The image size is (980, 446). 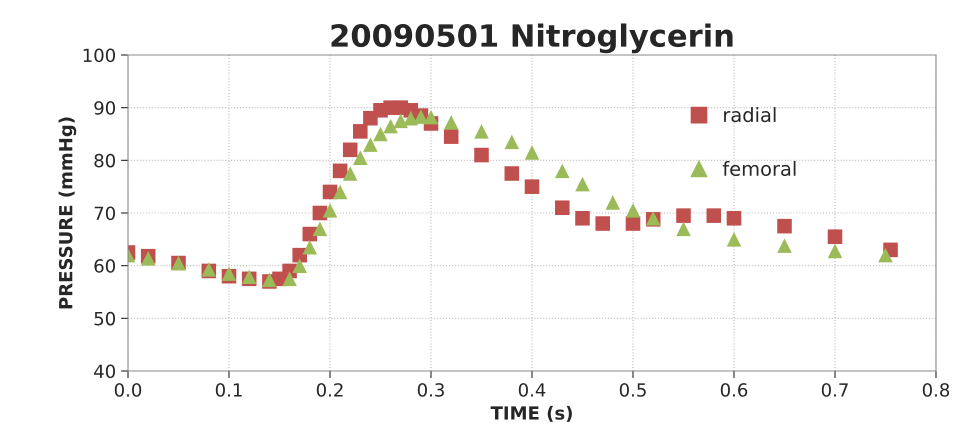 I want to click on y-tick-label: 70, so click(x=104, y=213).